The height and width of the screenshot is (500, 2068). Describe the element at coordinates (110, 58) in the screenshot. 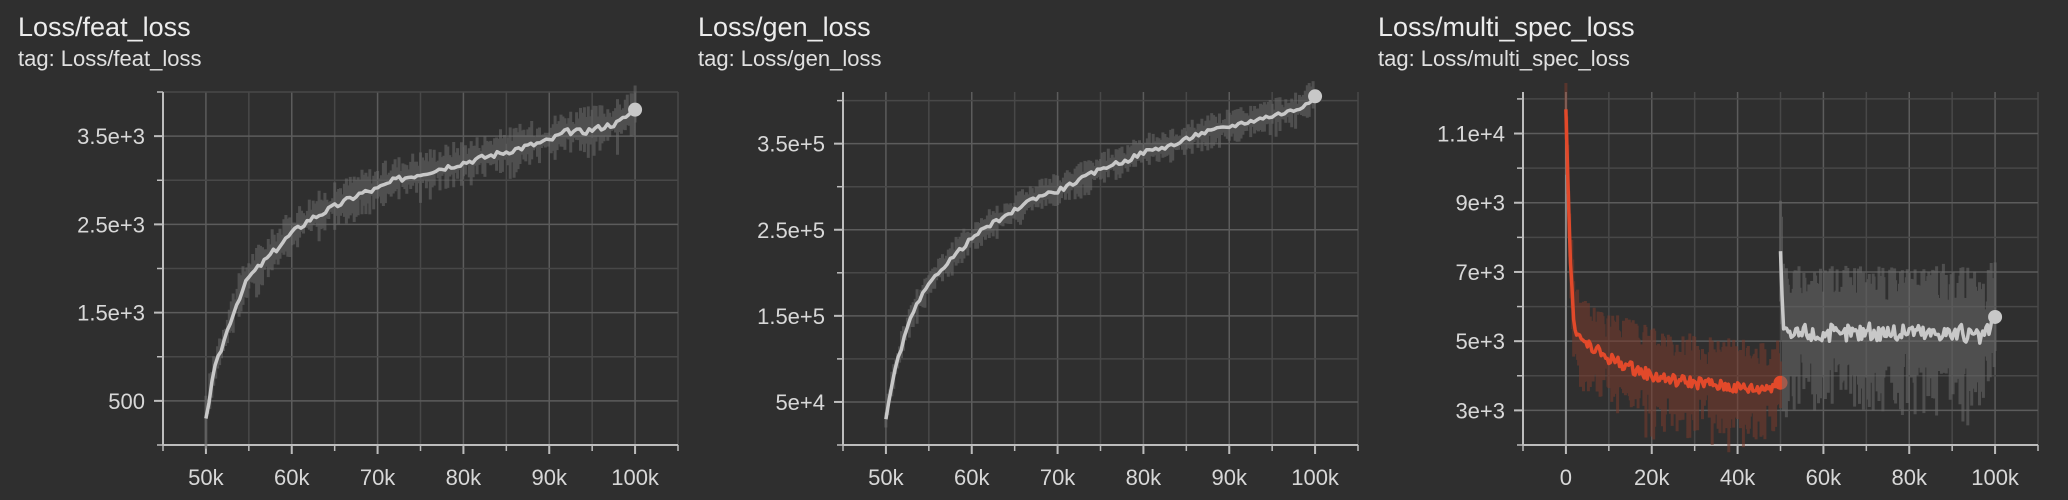

I see `chart-tag: tag: Loss/feat_loss` at that location.